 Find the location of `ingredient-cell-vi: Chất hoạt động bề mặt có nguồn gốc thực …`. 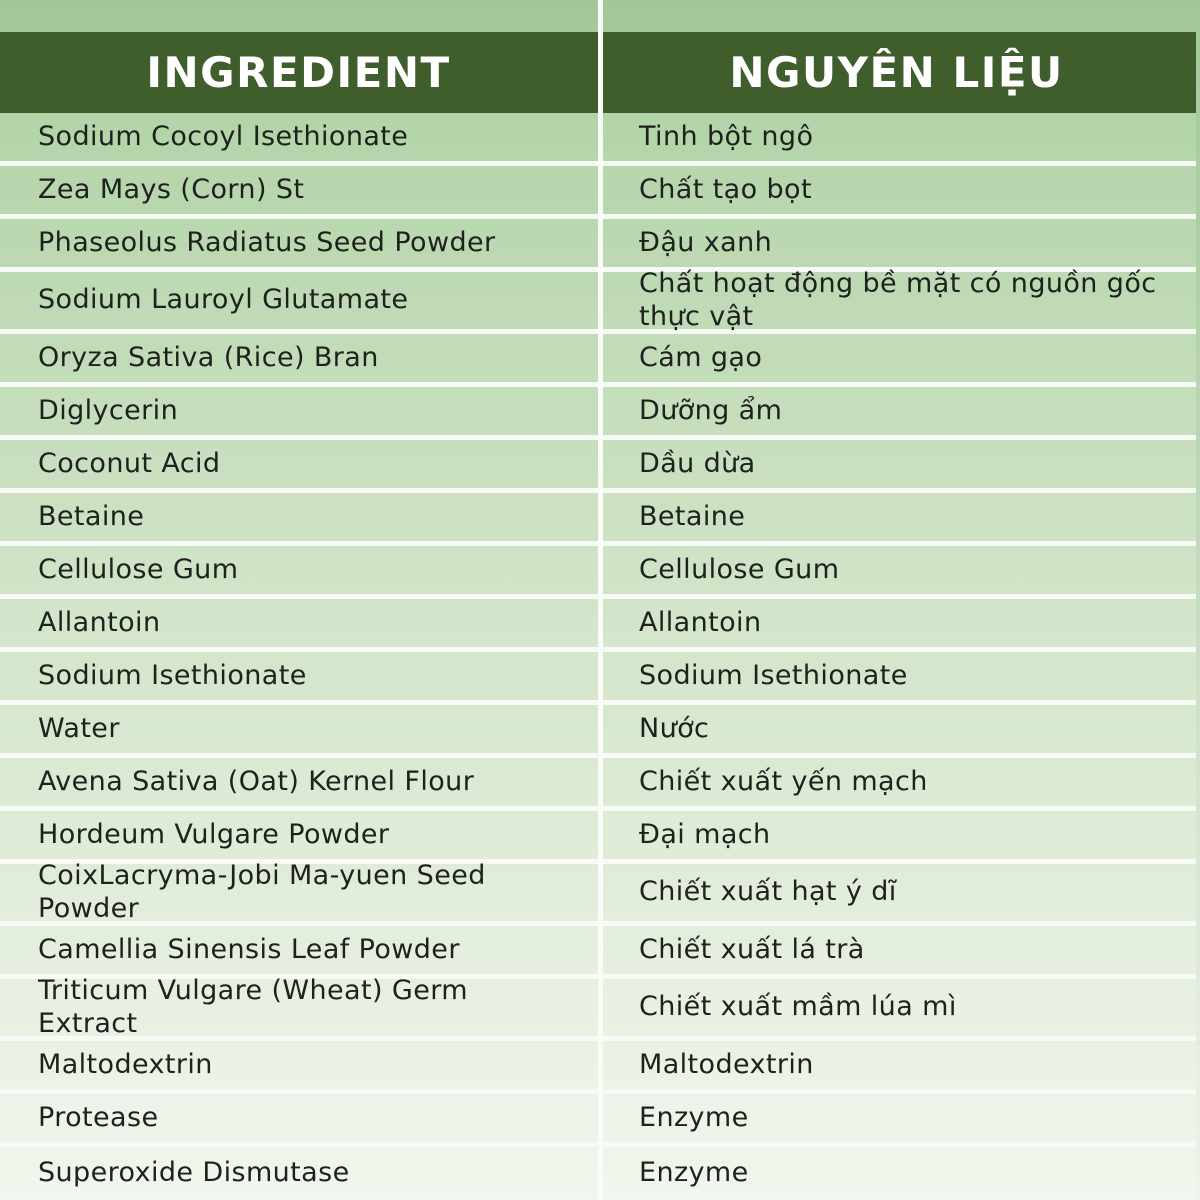

ingredient-cell-vi: Chất hoạt động bề mặt có nguồn gốc thực … is located at coordinates (898, 299).